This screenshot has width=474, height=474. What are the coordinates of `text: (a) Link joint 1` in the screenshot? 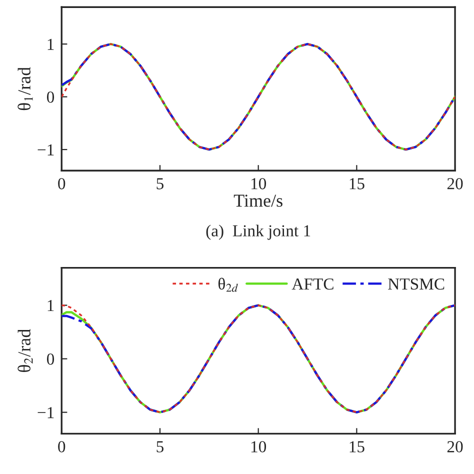 It's located at (258, 232).